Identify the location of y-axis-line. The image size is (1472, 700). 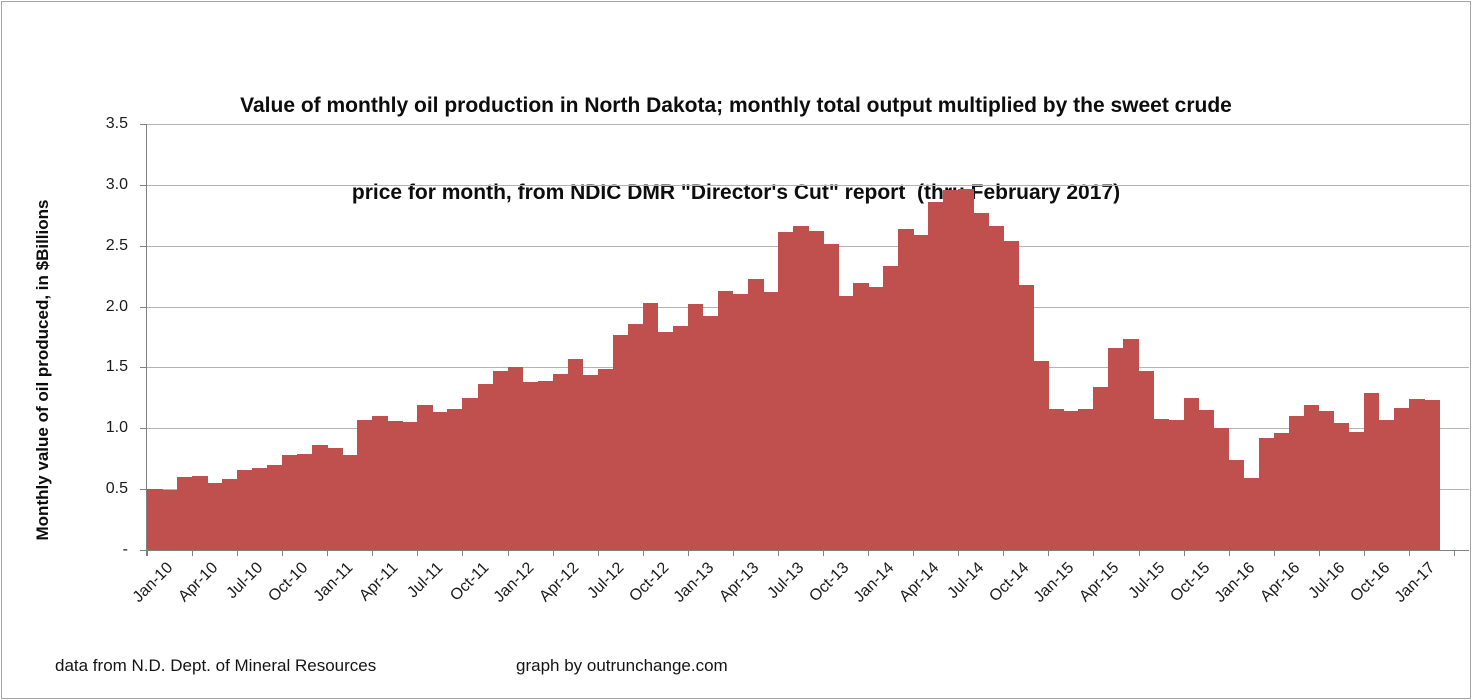
(146, 340).